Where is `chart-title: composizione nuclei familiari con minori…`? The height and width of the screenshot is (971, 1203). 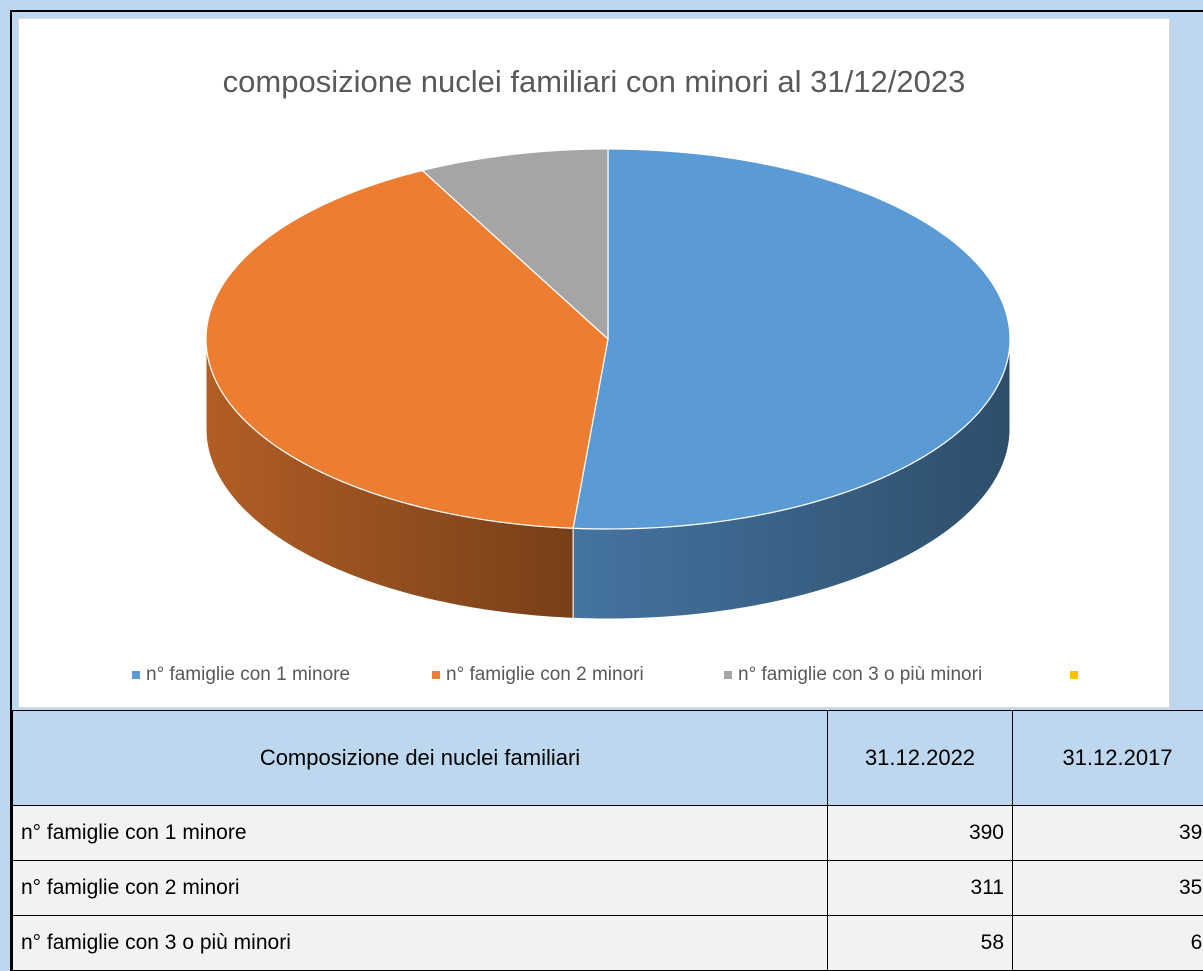
chart-title: composizione nuclei familiari con minori… is located at coordinates (594, 81).